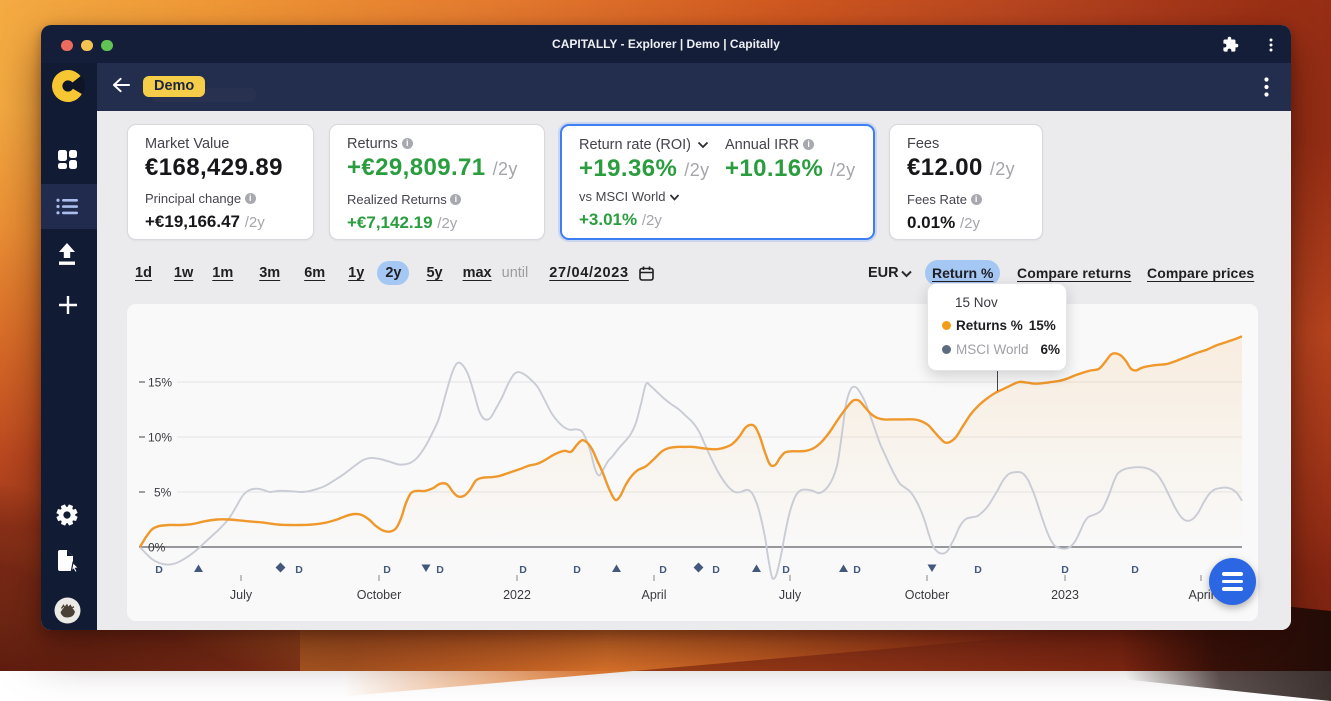 The image size is (1331, 701). What do you see at coordinates (517, 595) in the screenshot?
I see `svg-text: 2022` at bounding box center [517, 595].